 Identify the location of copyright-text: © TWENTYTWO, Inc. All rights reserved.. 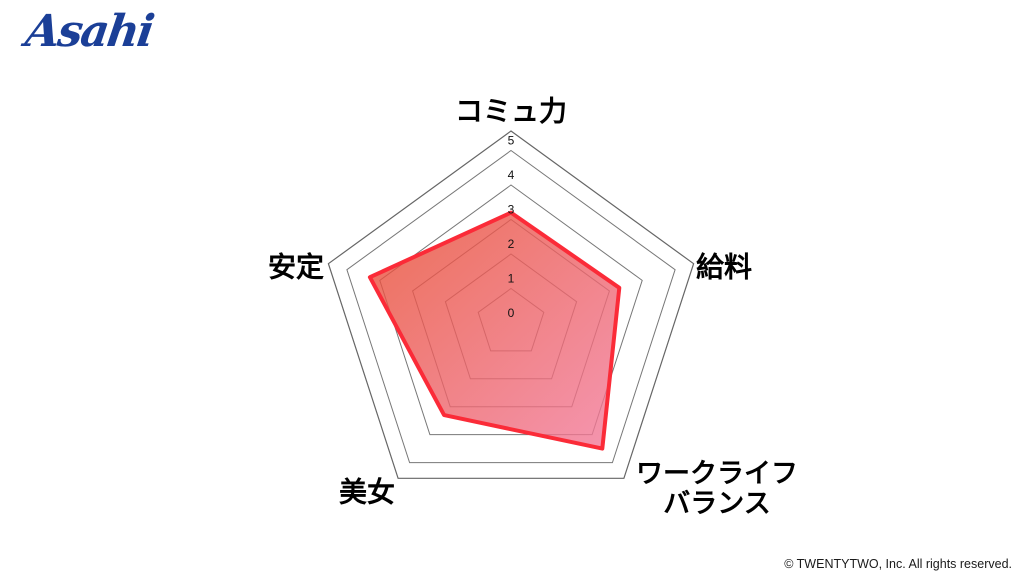
(898, 564).